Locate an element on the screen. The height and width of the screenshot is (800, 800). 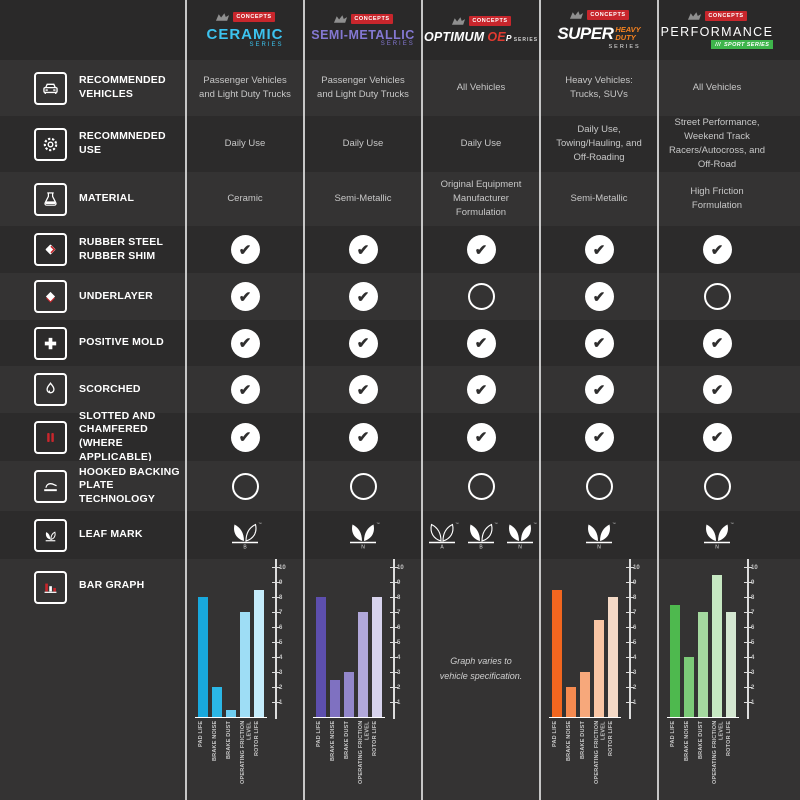
cell-leafmark-super-heavy-duty: N ™ is located at coordinates (598, 535).